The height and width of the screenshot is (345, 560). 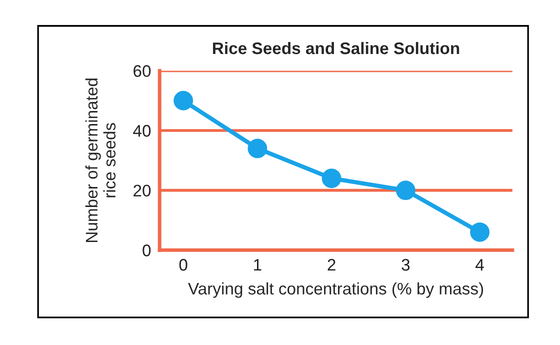 I want to click on x-axis-title: Varying salt concentrations (% by mass), so click(x=336, y=290).